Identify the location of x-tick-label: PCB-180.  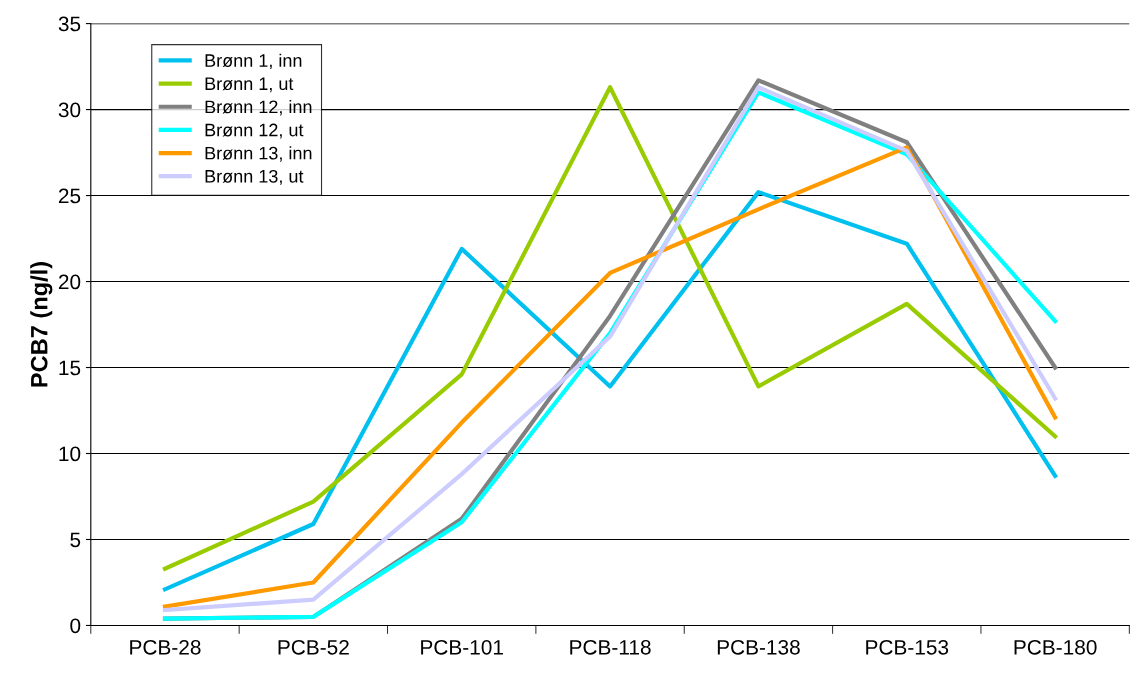
(1055, 647).